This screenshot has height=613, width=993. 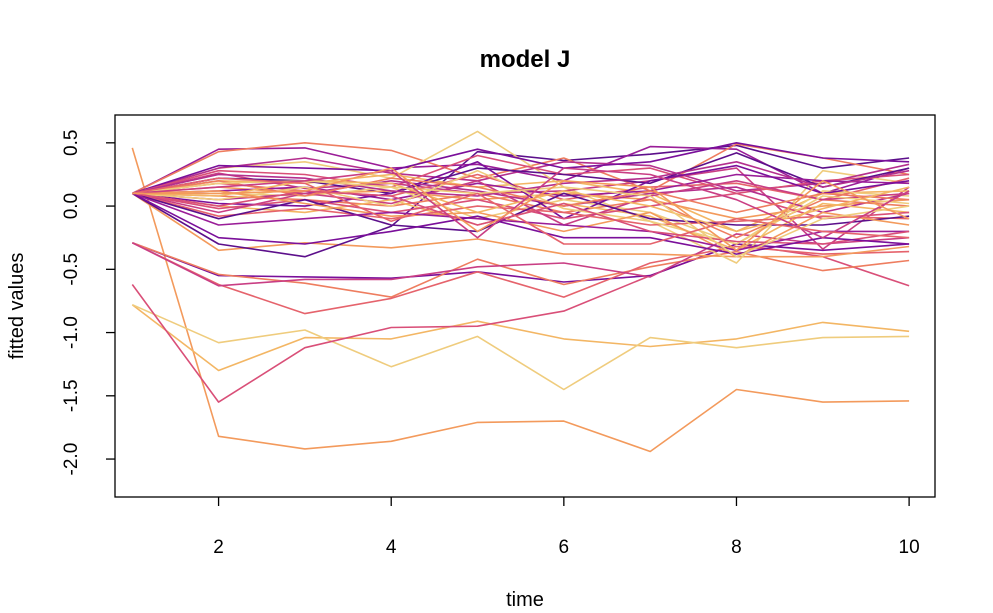 What do you see at coordinates (525, 600) in the screenshot?
I see `x-axis-label: time` at bounding box center [525, 600].